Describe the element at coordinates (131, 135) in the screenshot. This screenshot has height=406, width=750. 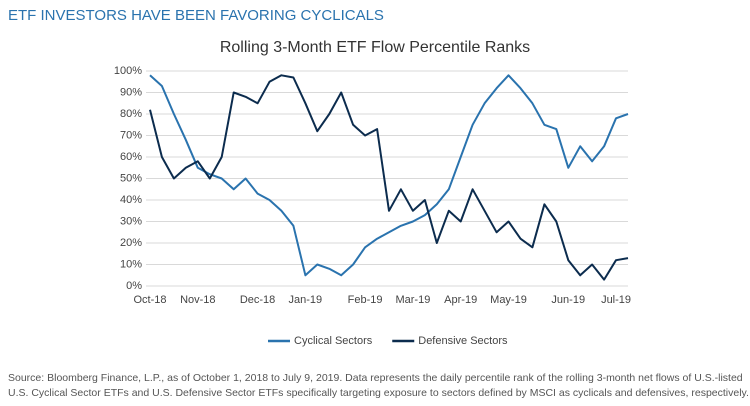
I see `y-tick-label: 70%` at that location.